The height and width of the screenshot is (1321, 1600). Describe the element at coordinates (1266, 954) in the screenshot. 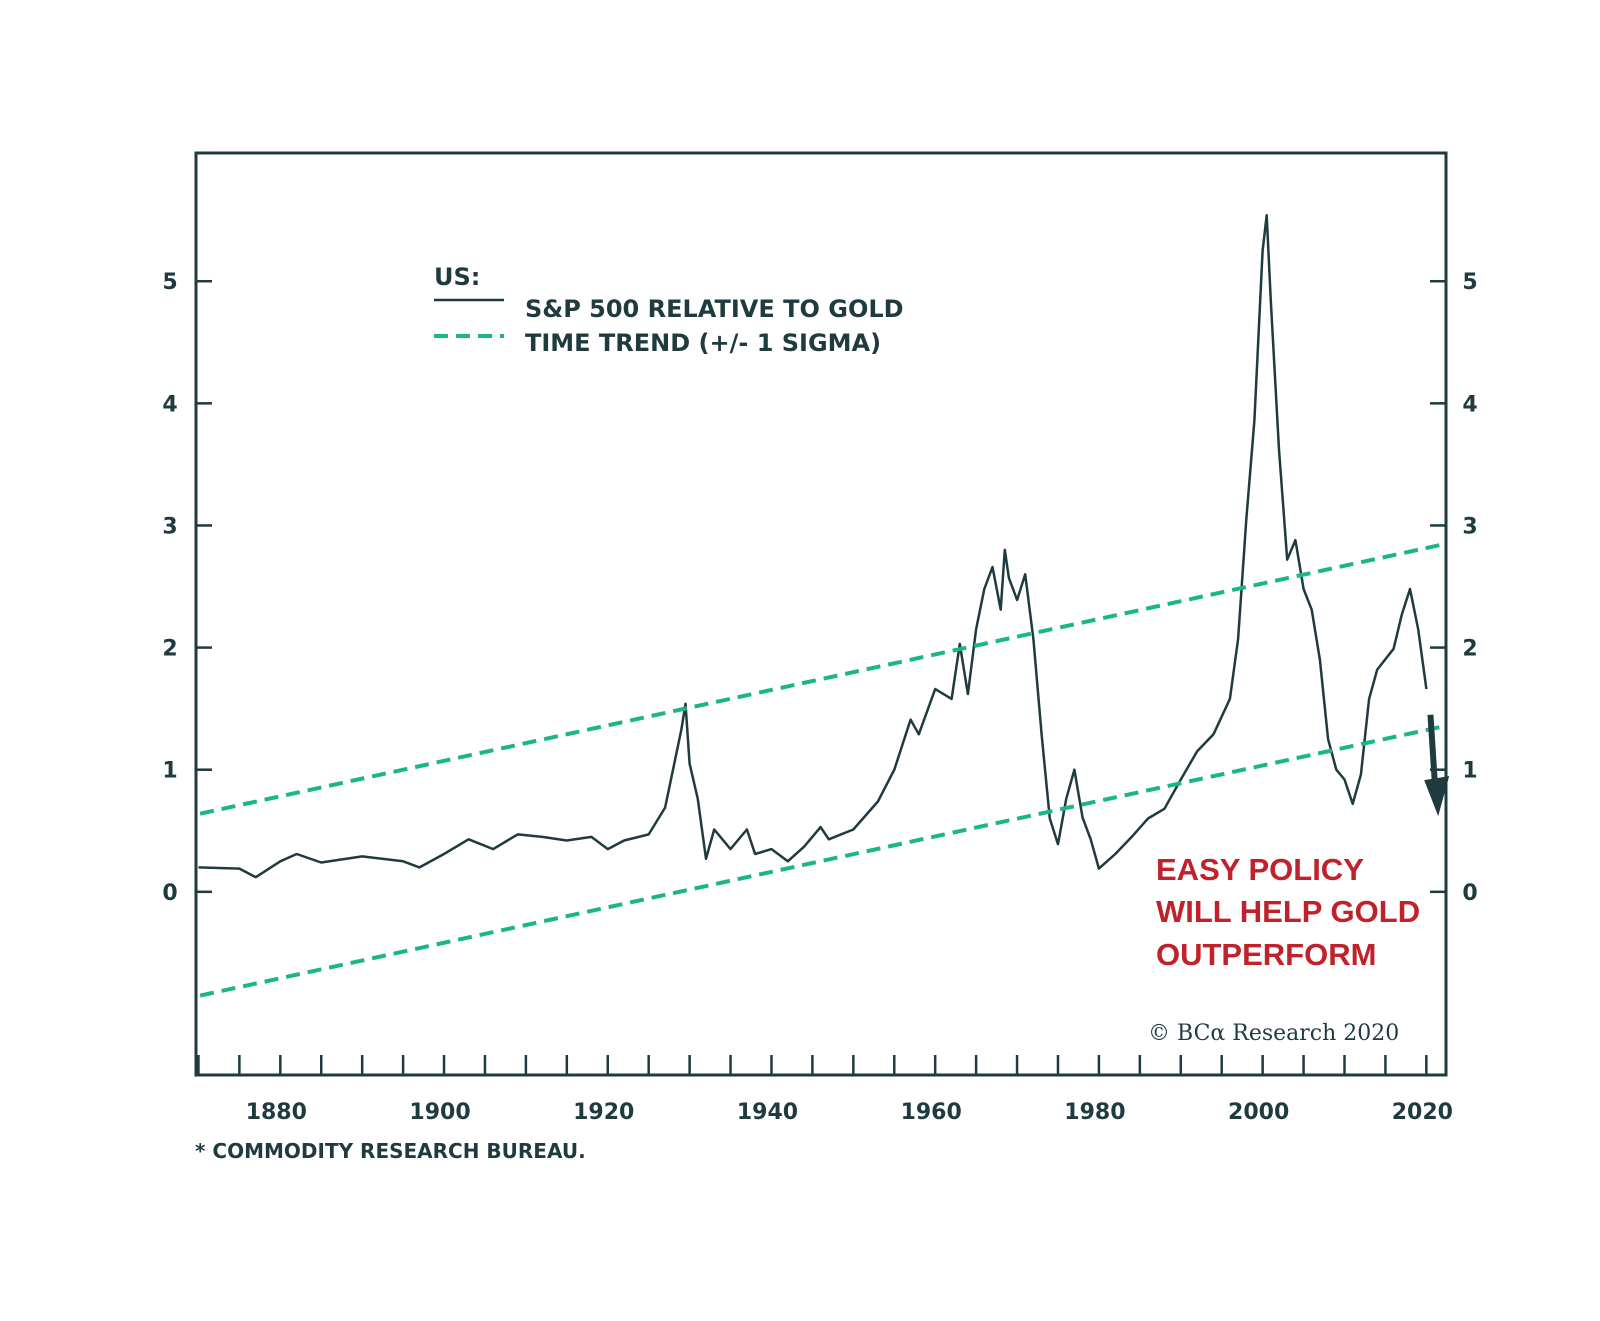

I see `callout-line-3: OUTPERFORM` at that location.